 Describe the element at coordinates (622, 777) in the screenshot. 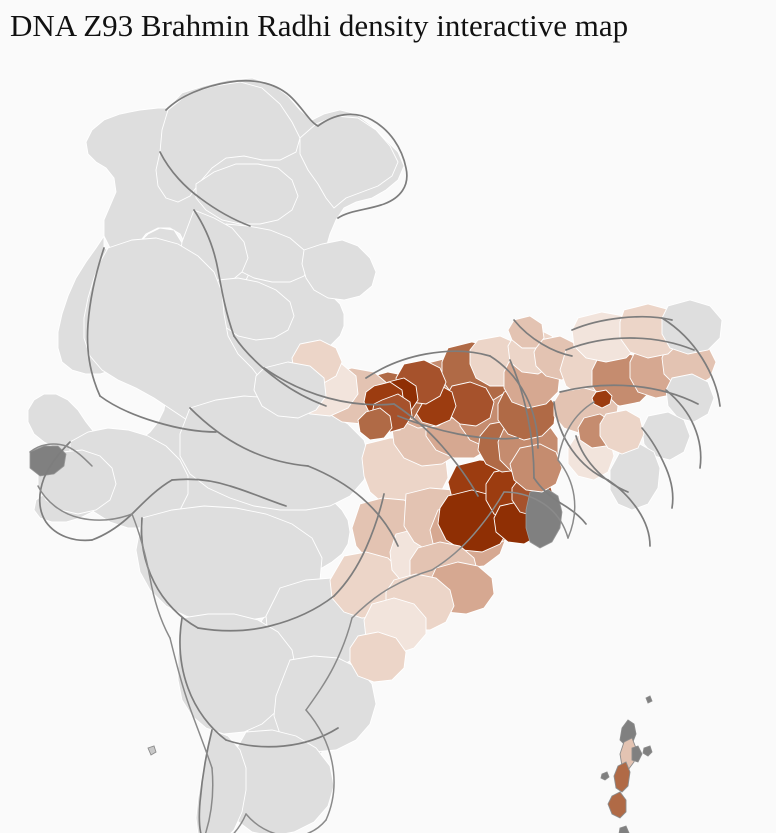

I see `island-south-andaman` at that location.